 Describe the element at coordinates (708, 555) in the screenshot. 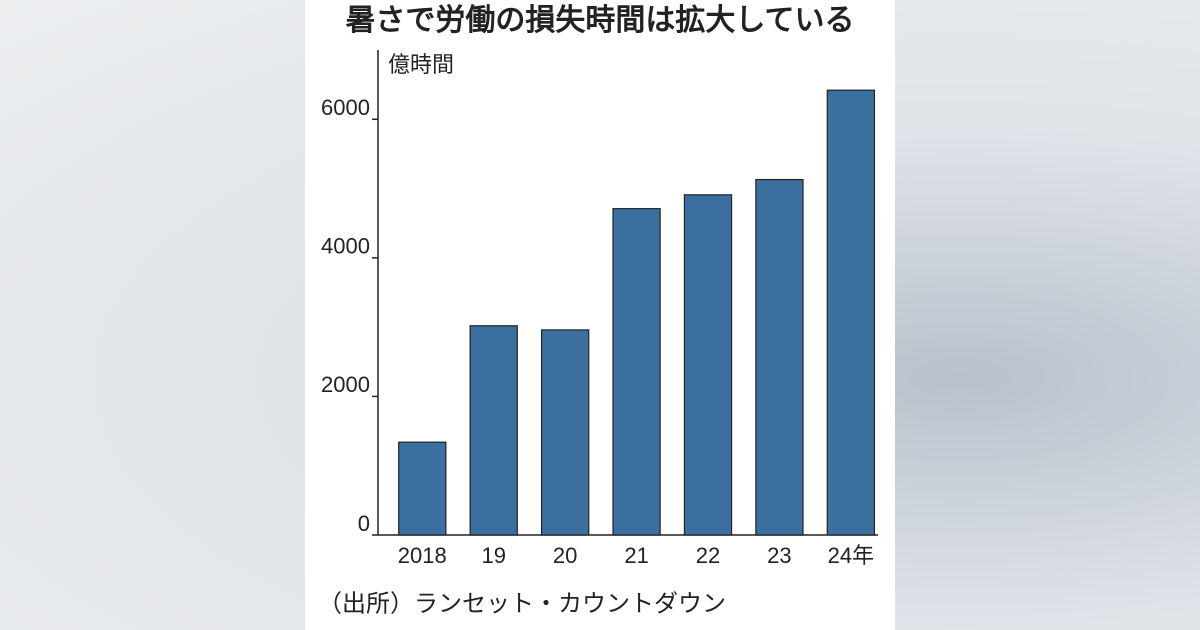

I see `x-tick-label: 22` at that location.